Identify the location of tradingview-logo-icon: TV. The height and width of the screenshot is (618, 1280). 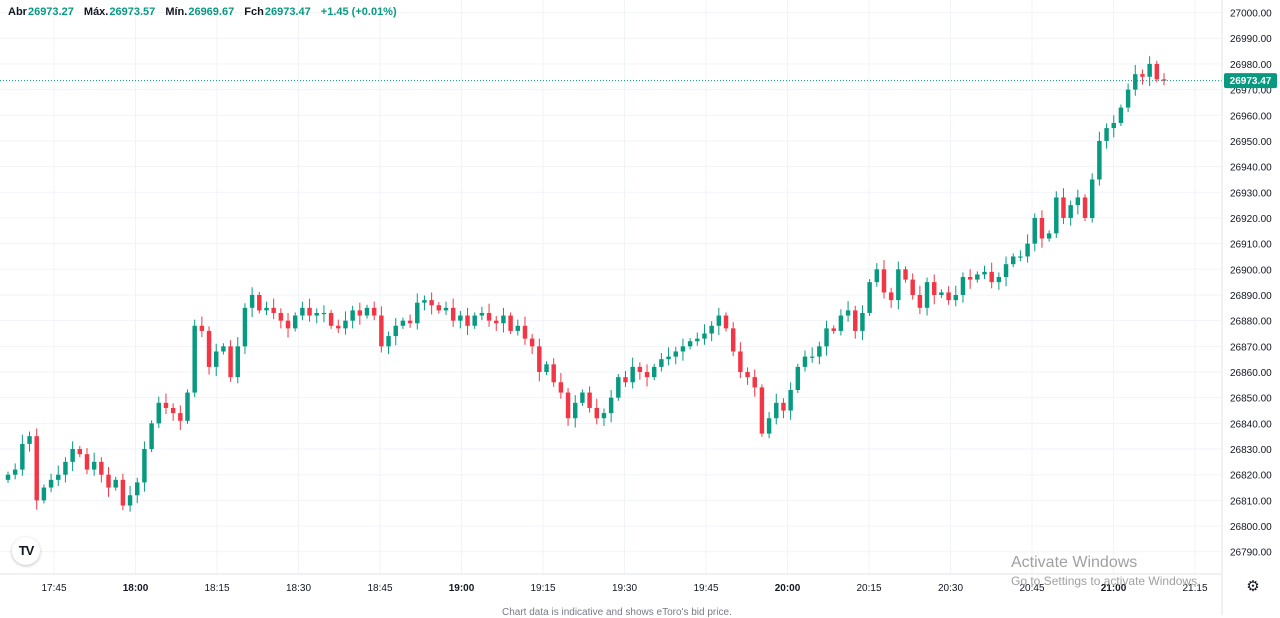
(26, 551).